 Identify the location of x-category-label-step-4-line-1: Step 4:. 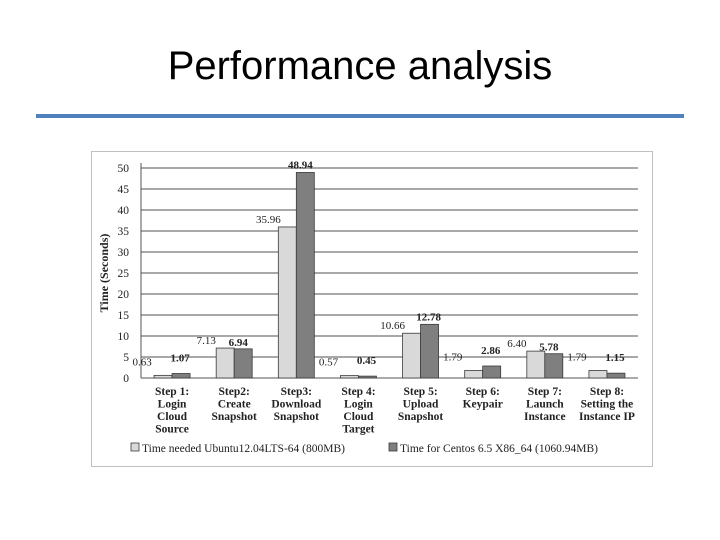
(358, 392).